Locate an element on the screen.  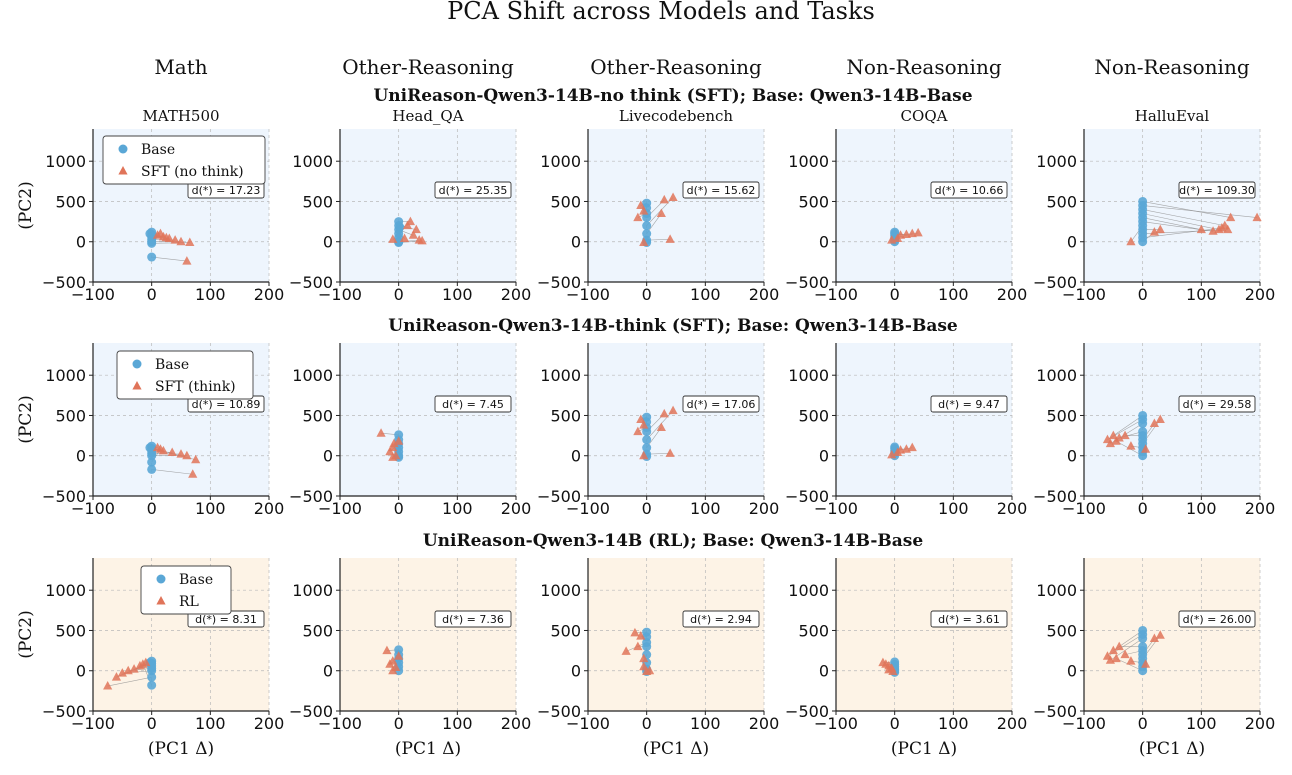
panel-r1-c2: −100 0 100 200 −500 0 500 1000 d(*) = 17.06 is located at coordinates (658, 430).